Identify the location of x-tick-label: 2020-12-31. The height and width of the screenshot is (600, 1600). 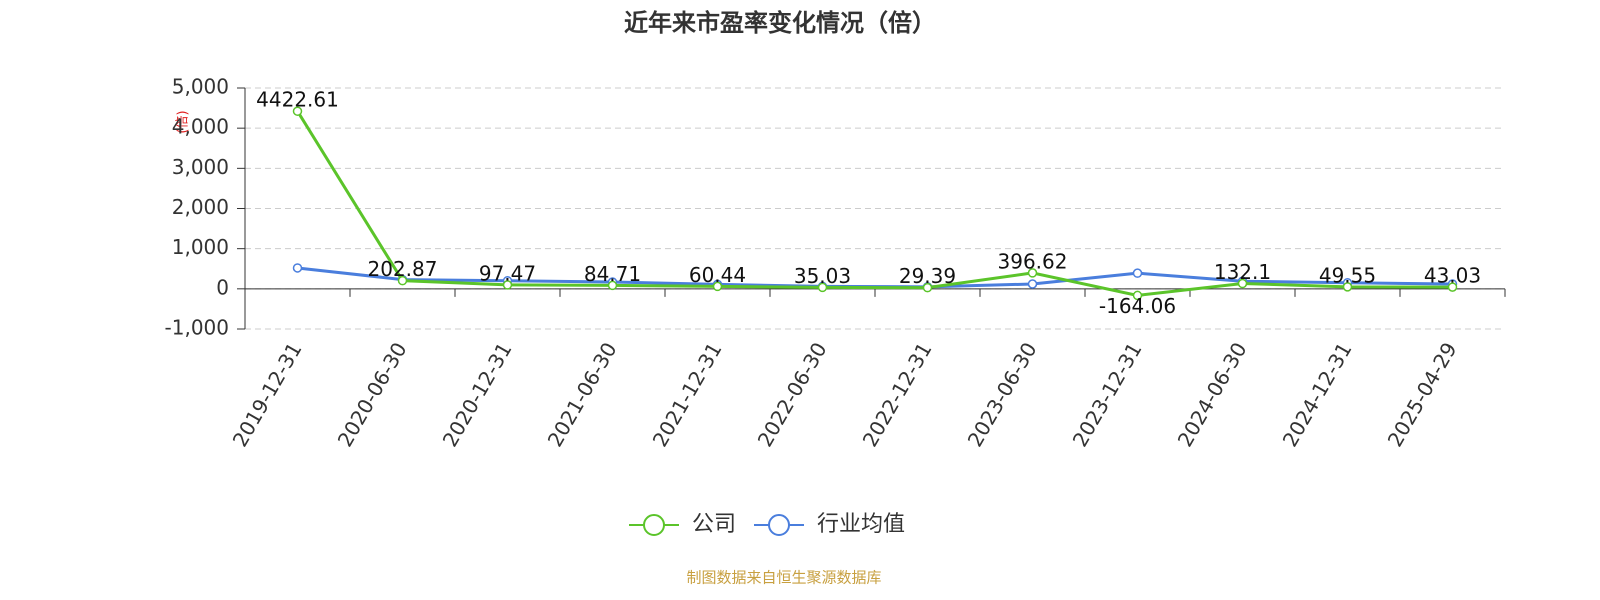
(477, 394).